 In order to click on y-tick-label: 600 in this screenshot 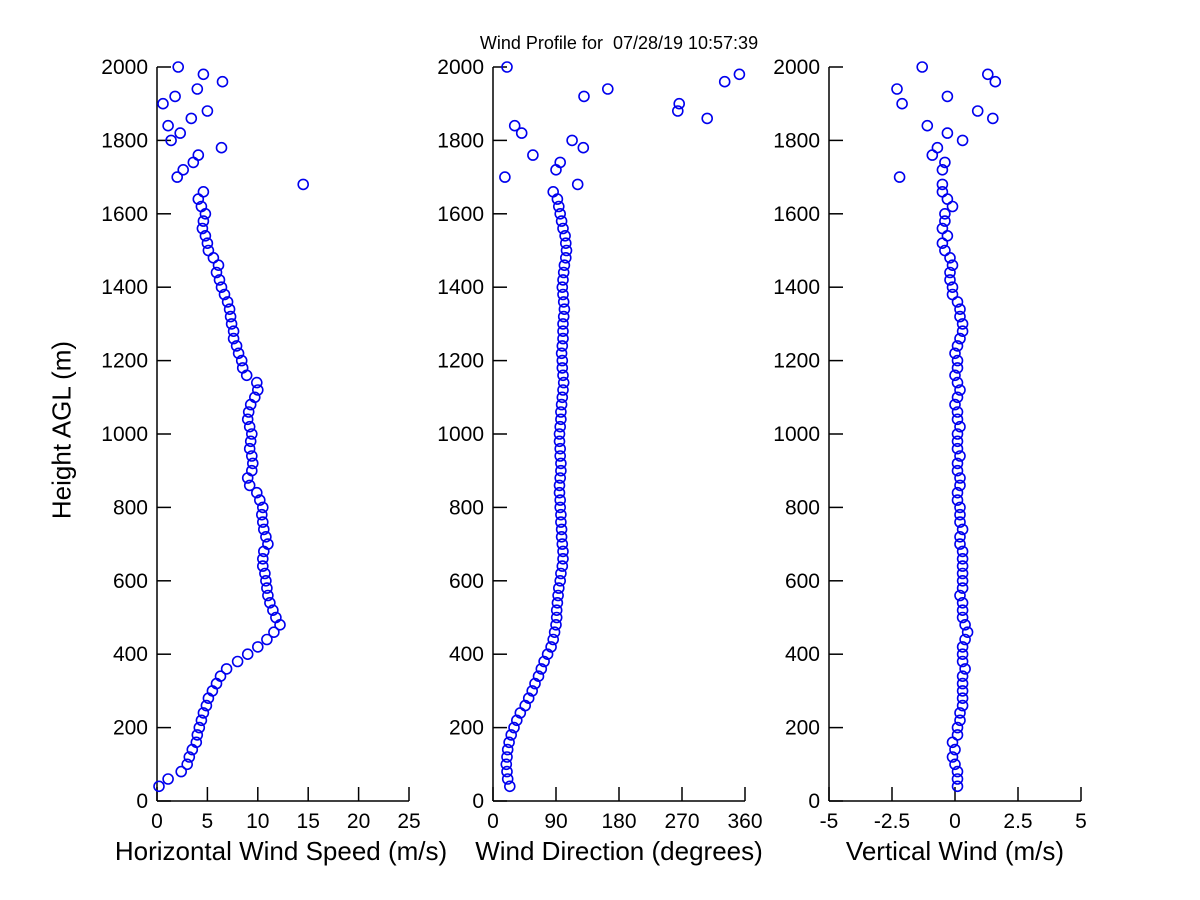, I will do `click(130, 581)`.